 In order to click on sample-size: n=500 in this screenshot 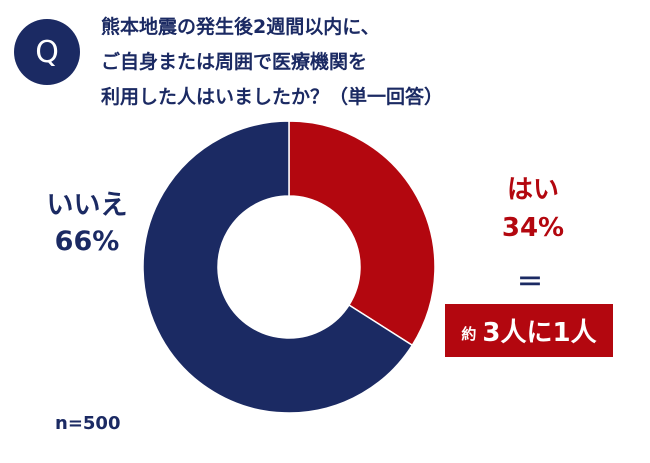, I will do `click(88, 423)`.